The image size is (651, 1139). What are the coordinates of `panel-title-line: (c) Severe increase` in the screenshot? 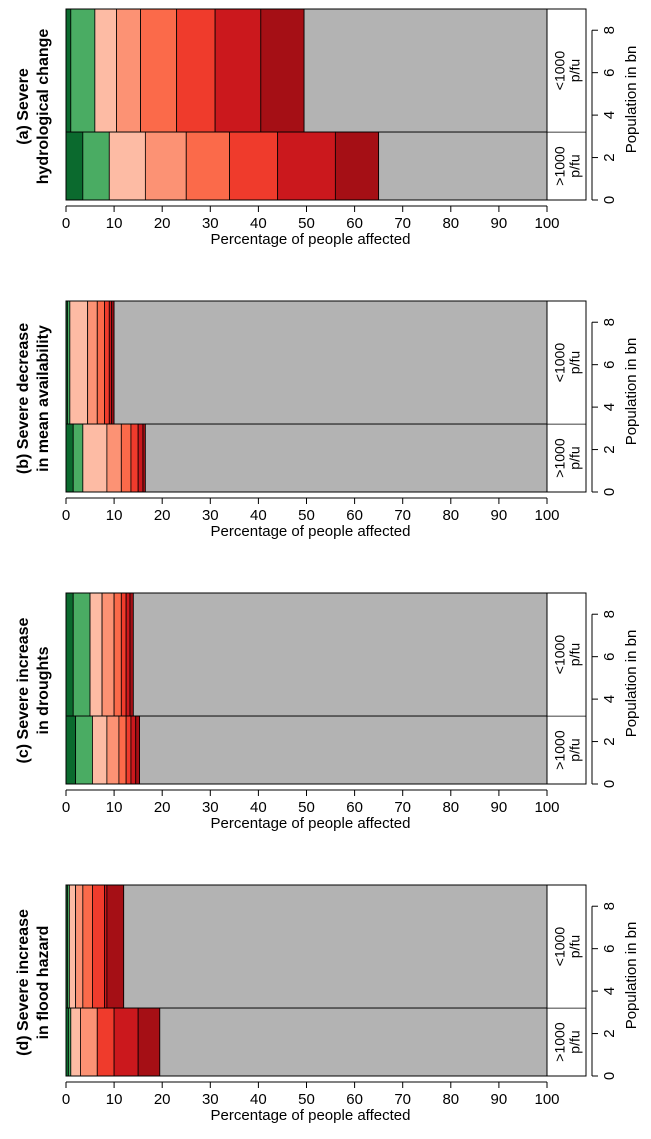 It's located at (23, 690).